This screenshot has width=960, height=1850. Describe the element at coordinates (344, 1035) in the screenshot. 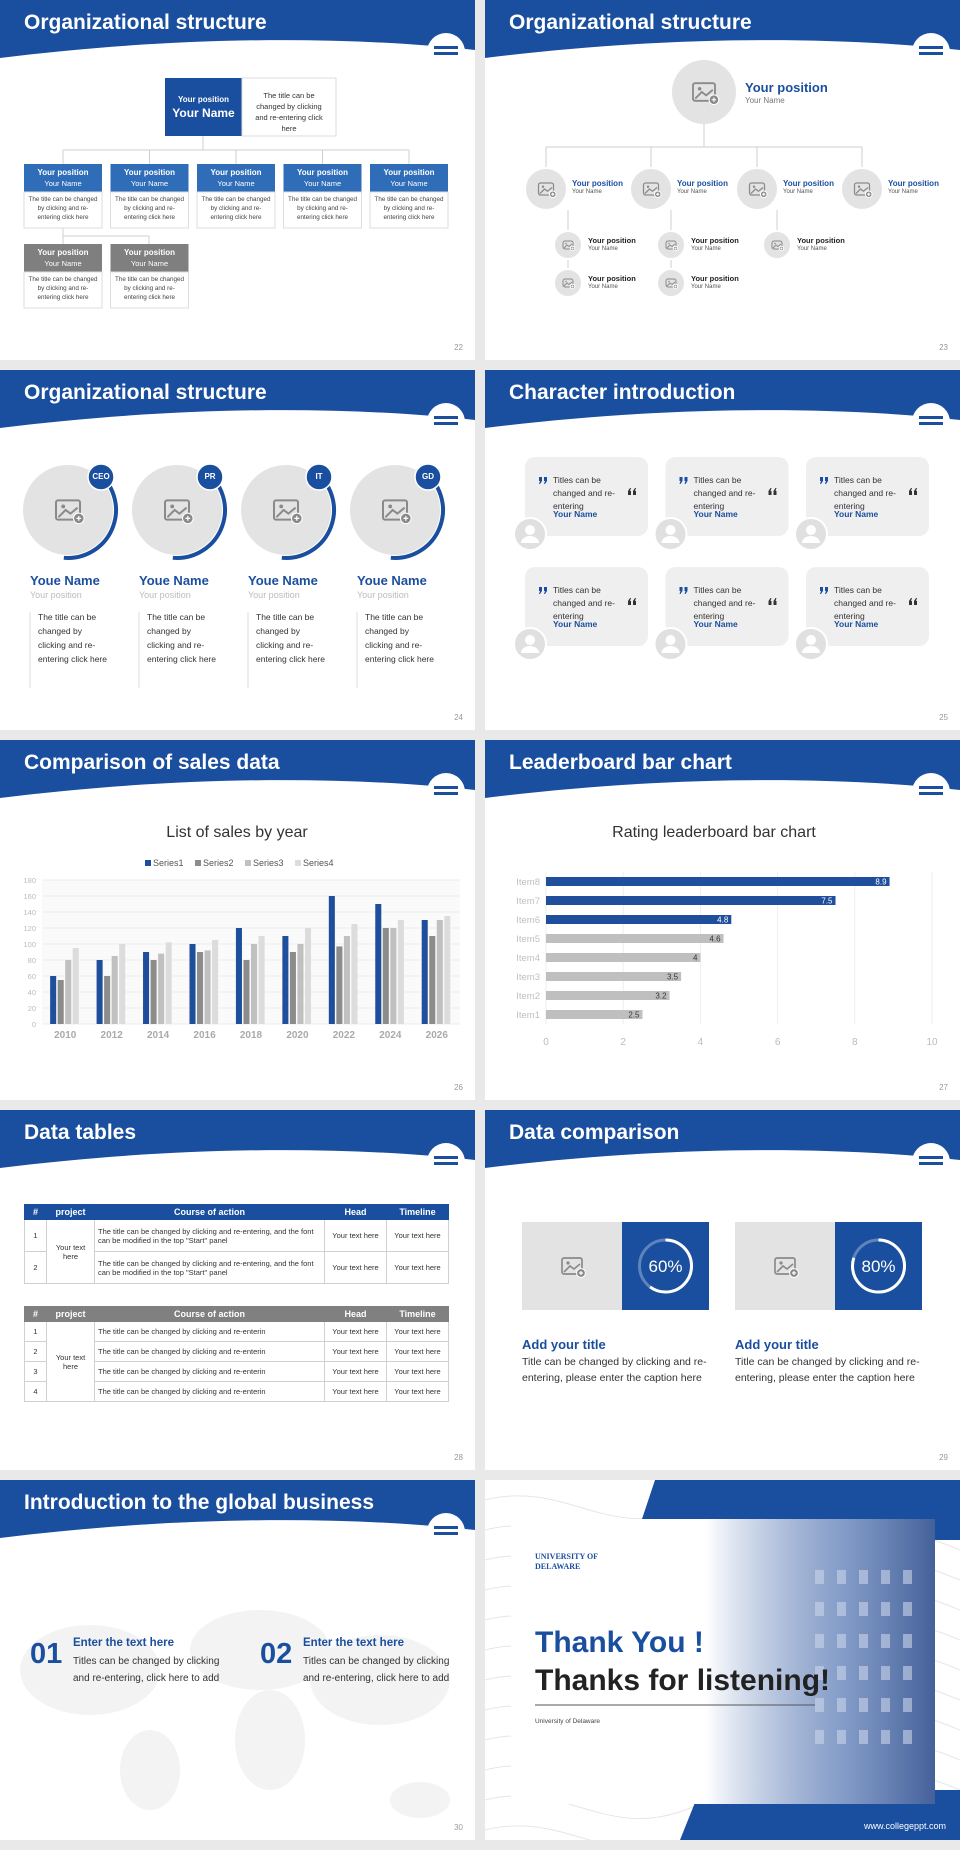

I see `x-tick-label: 2022` at that location.